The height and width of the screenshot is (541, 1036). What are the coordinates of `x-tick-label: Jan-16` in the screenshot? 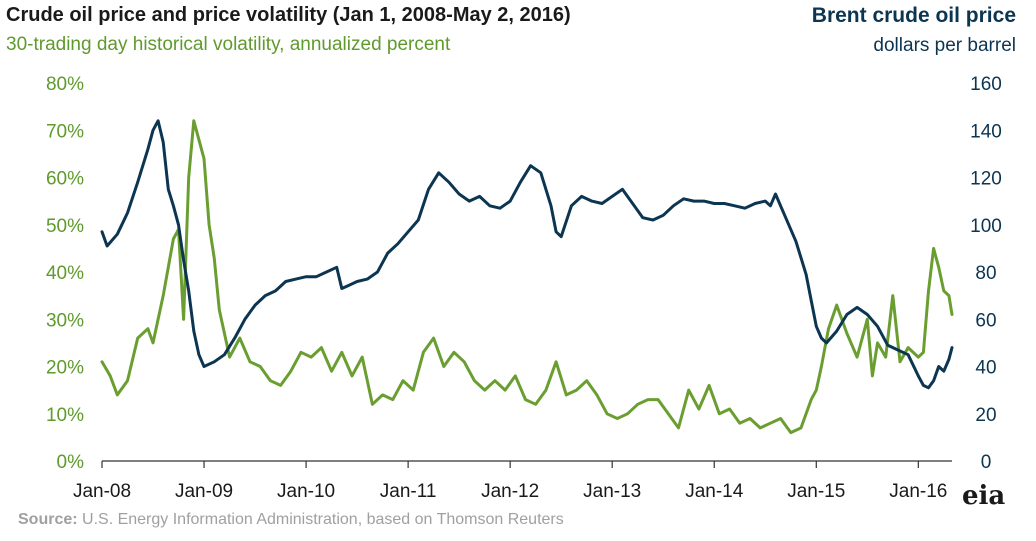 It's located at (918, 491).